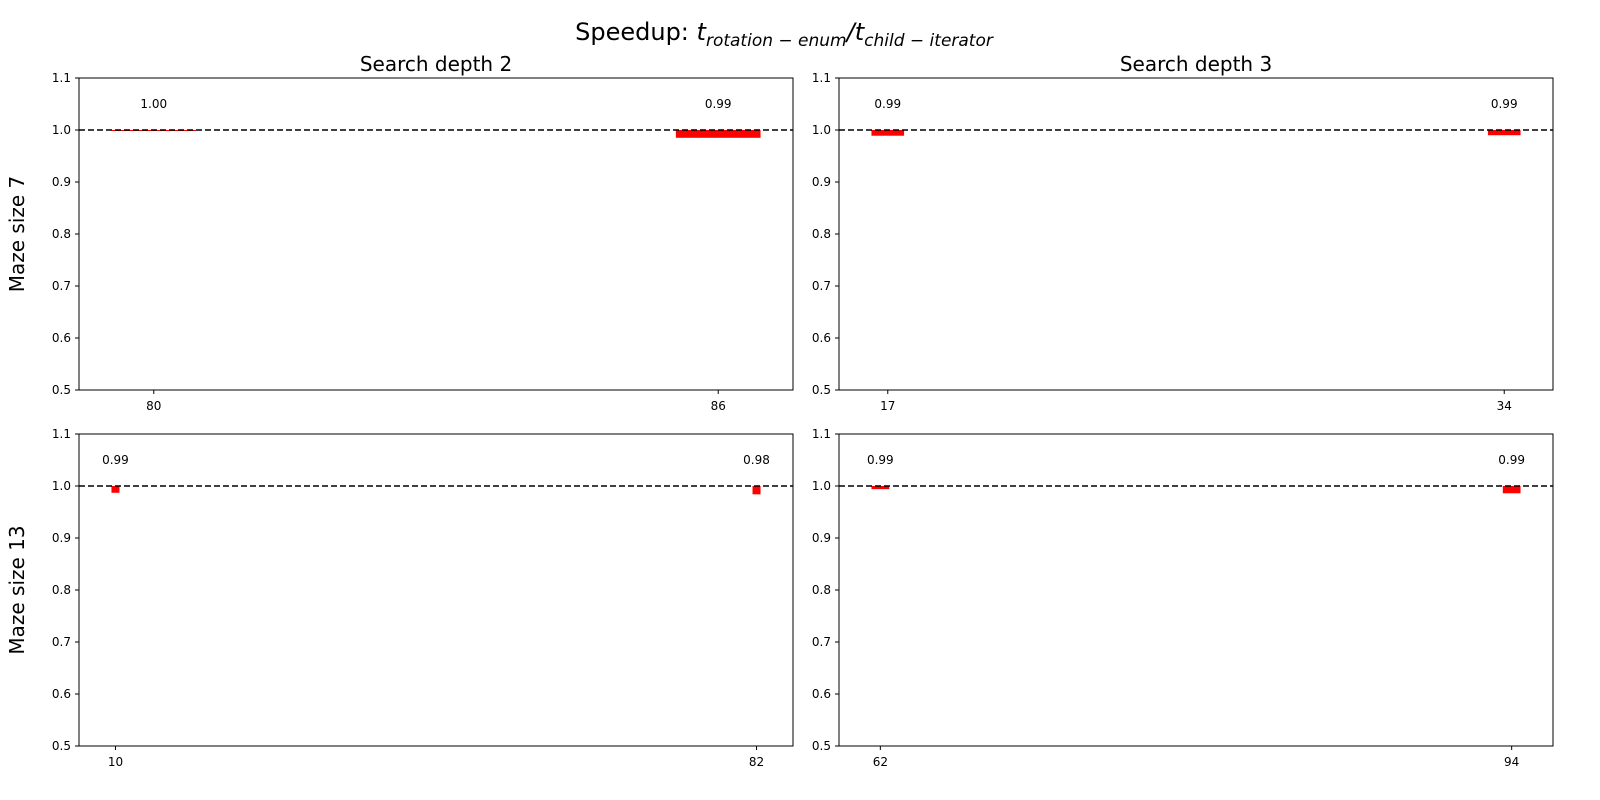 This screenshot has height=800, width=1600. What do you see at coordinates (756, 460) in the screenshot?
I see `value-label: 0.98` at bounding box center [756, 460].